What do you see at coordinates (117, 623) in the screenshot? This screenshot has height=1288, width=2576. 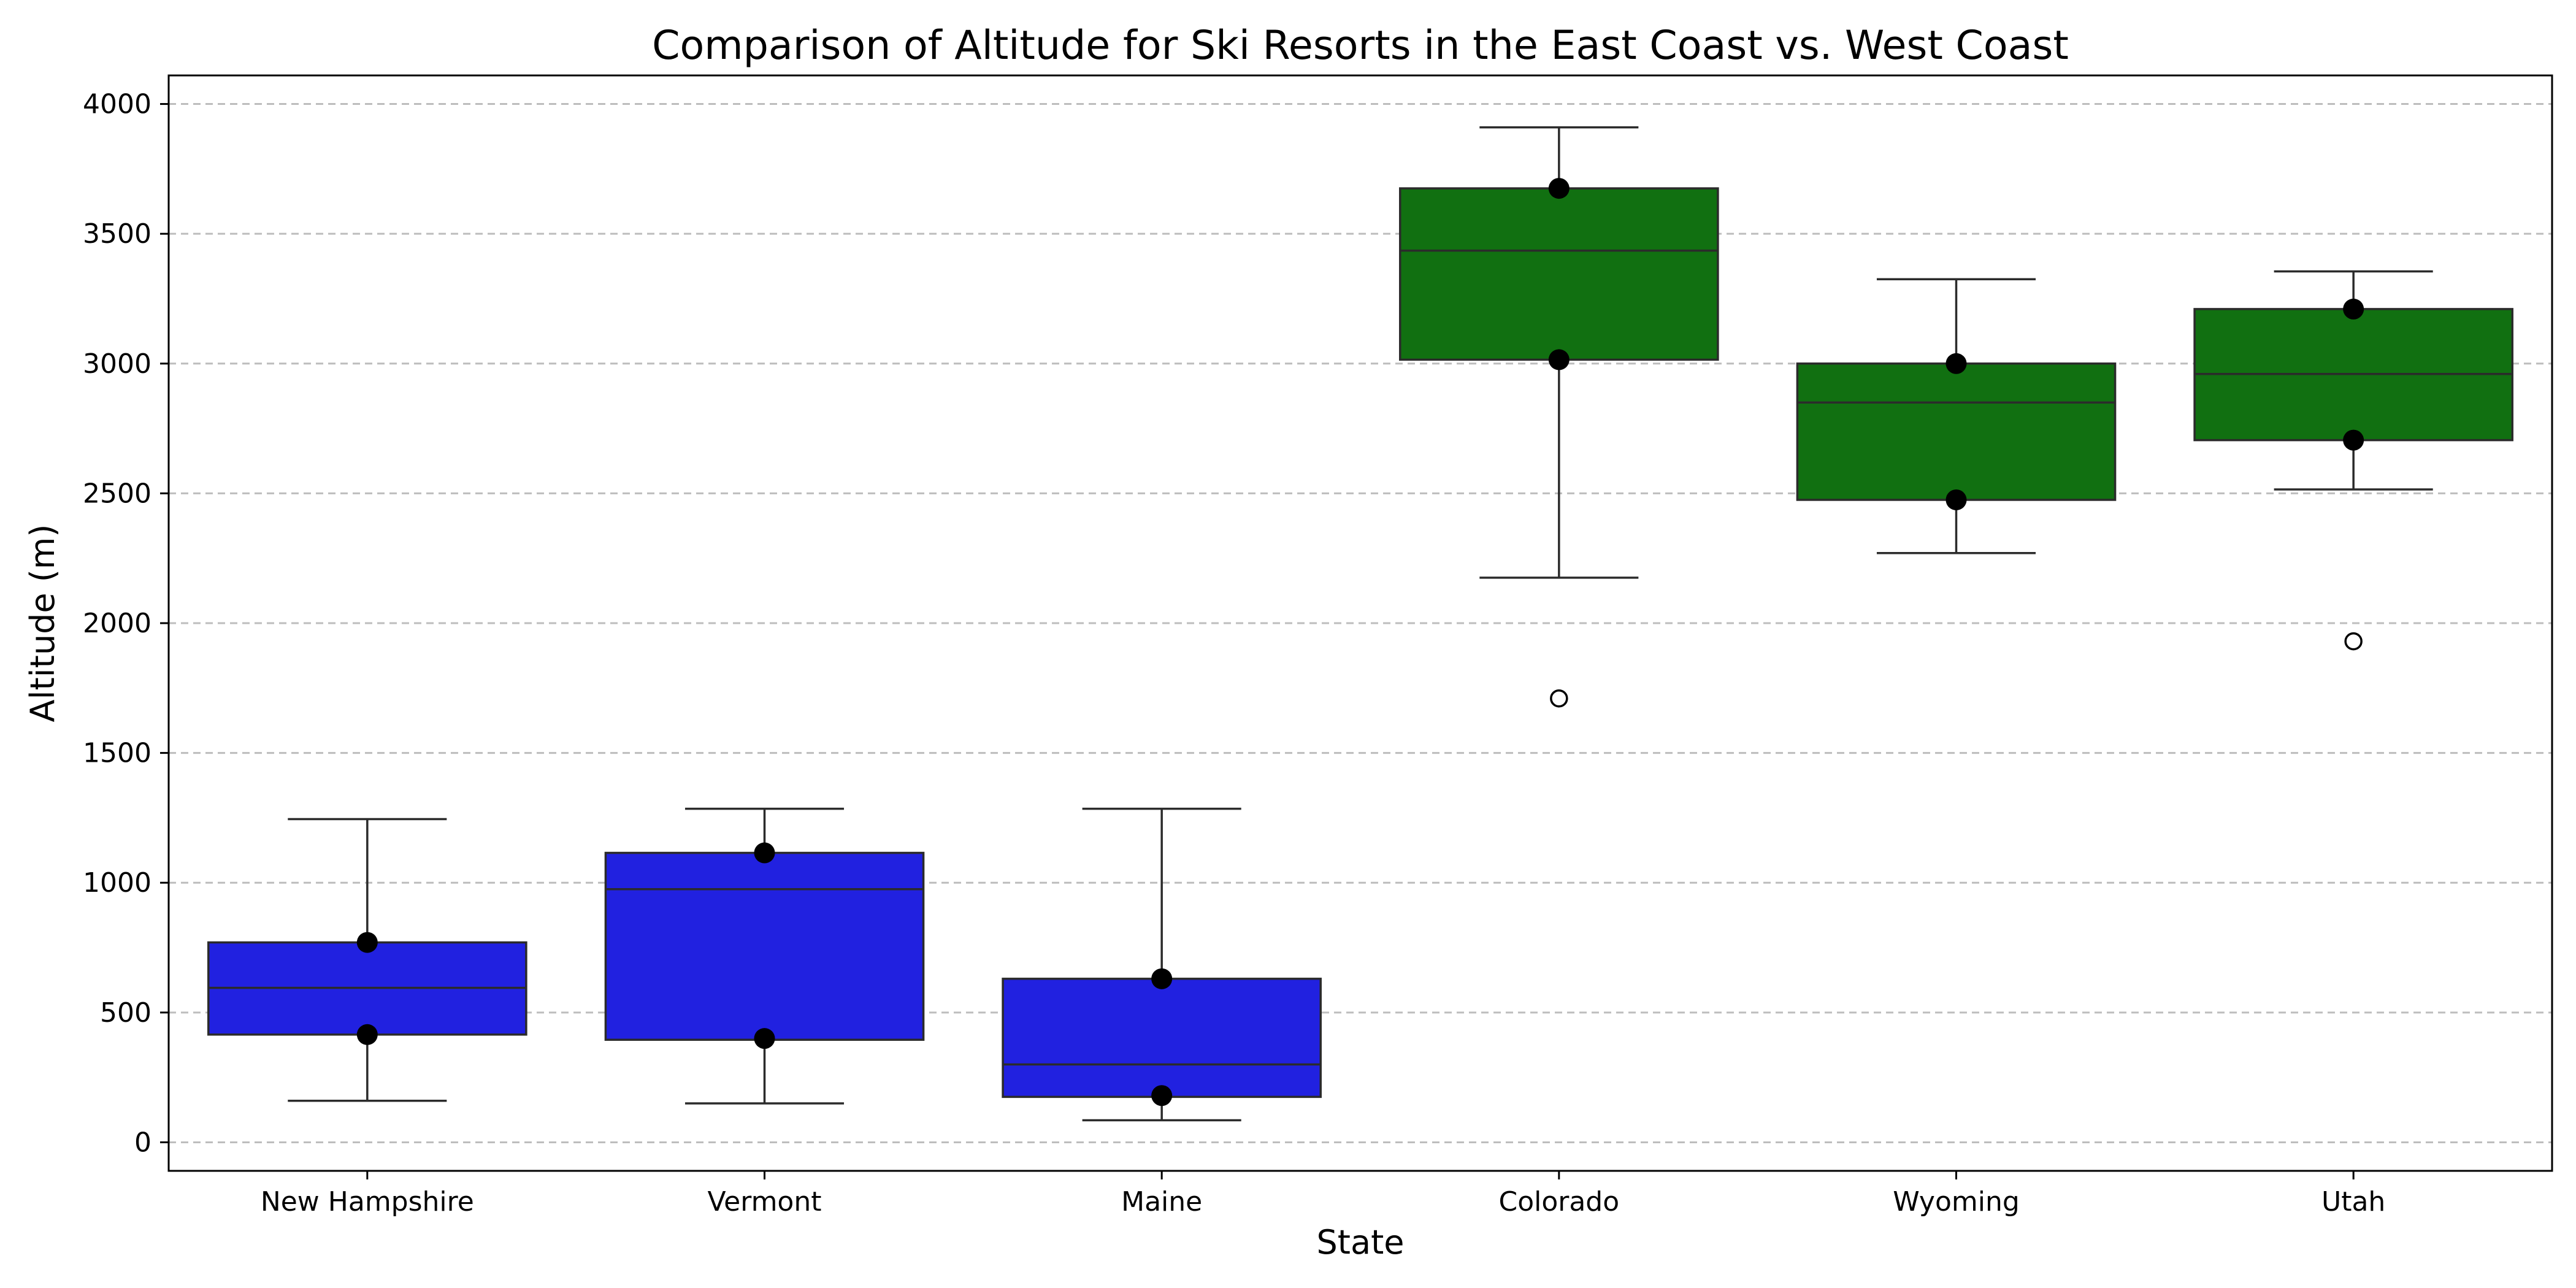 I see `y-tick-label: 2000` at bounding box center [117, 623].